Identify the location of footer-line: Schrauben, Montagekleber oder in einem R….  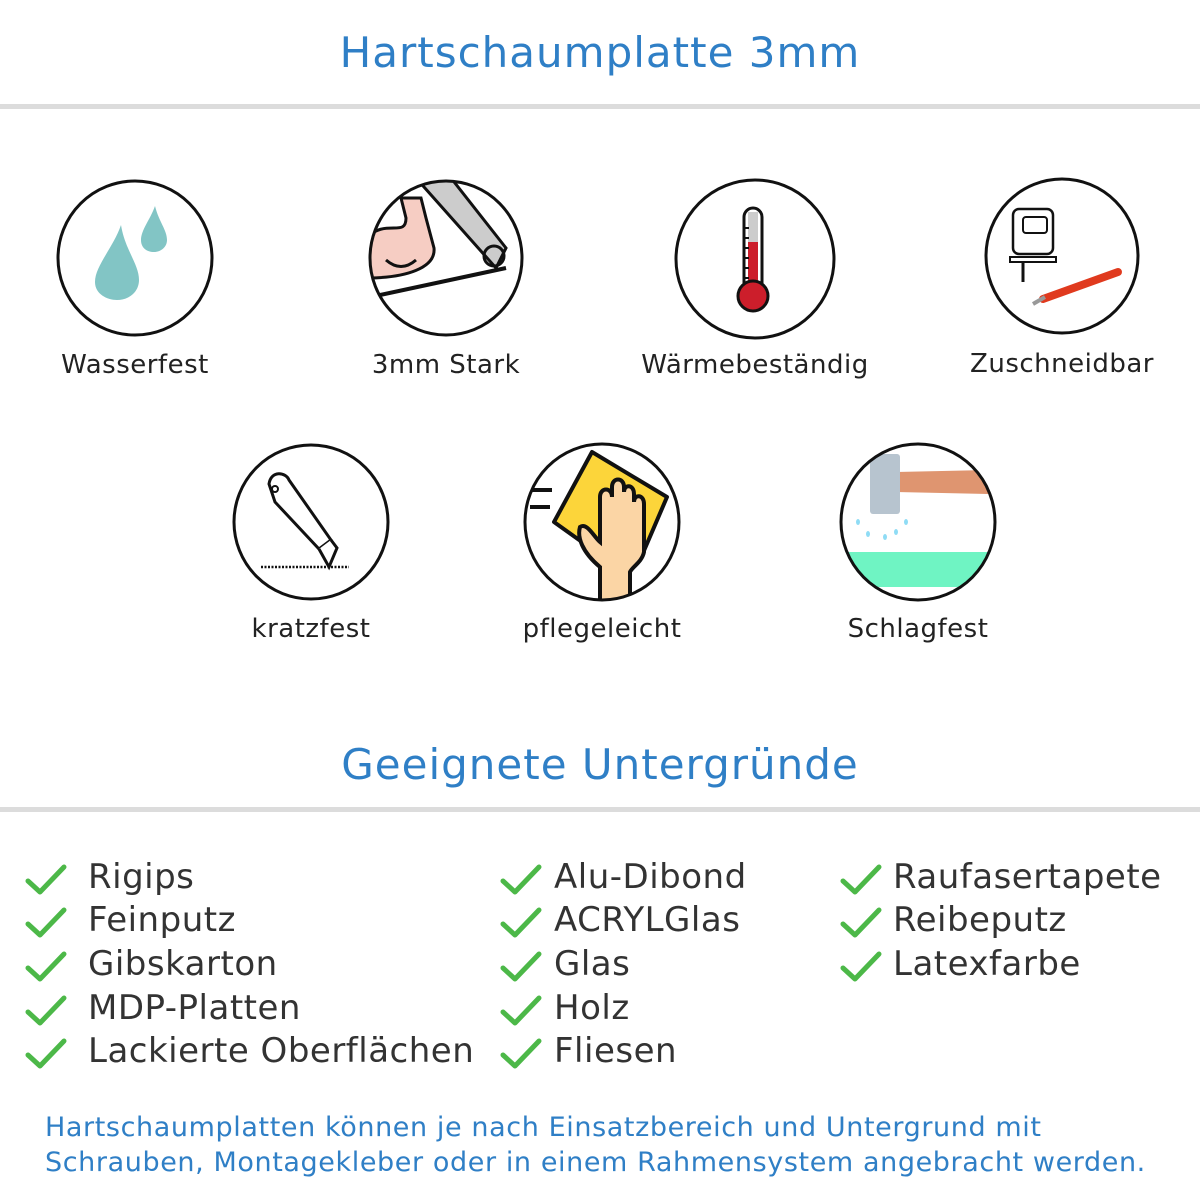
(595, 1162).